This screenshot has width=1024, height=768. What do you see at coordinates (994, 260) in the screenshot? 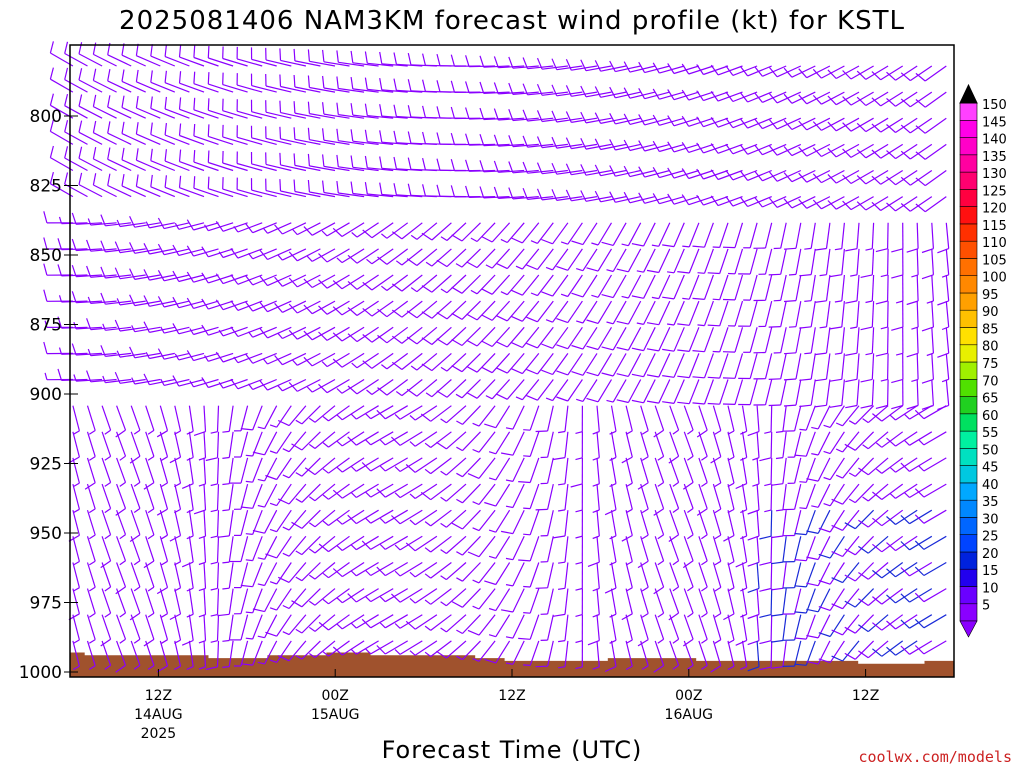
I see `colorbar-label: 105` at bounding box center [994, 260].